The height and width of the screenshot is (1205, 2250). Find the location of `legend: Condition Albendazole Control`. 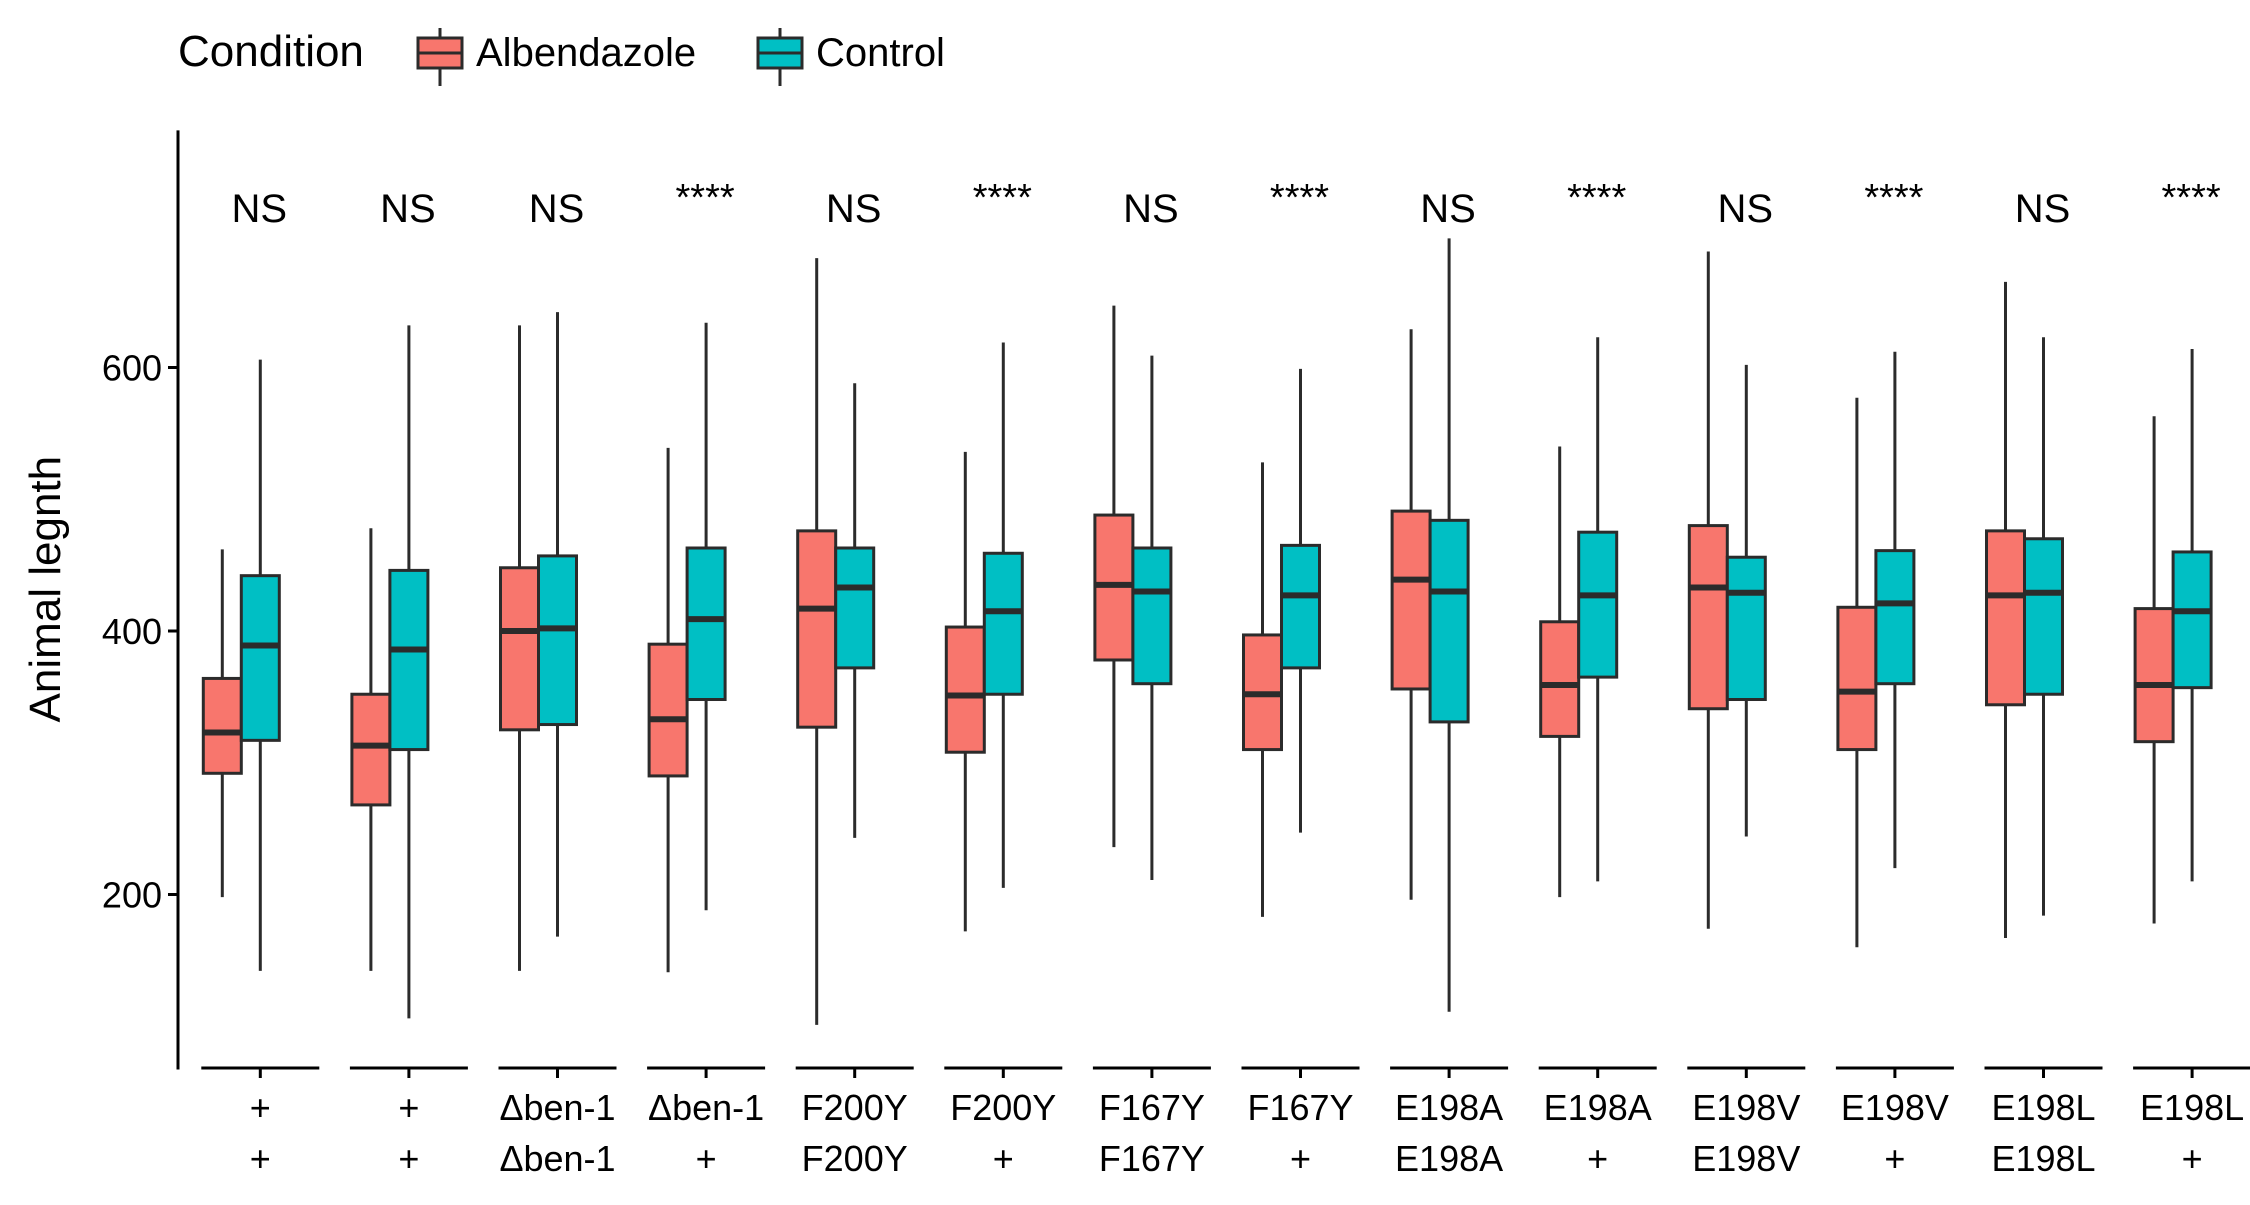

legend: Condition Albendazole Control is located at coordinates (561, 56).